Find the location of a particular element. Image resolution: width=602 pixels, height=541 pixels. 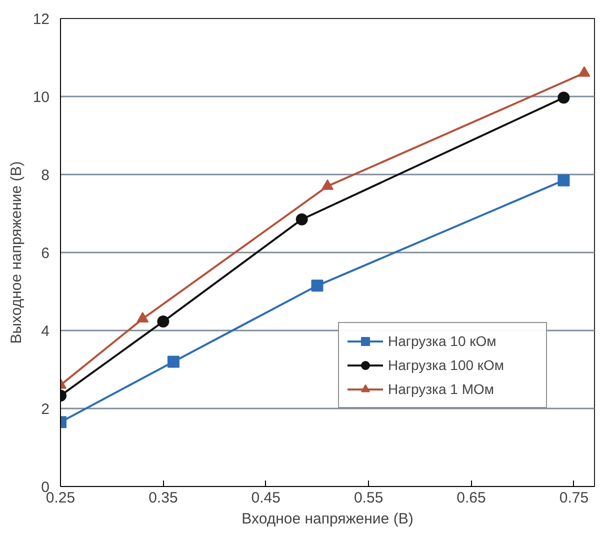

y-tick-label: 12 is located at coordinates (41, 19).